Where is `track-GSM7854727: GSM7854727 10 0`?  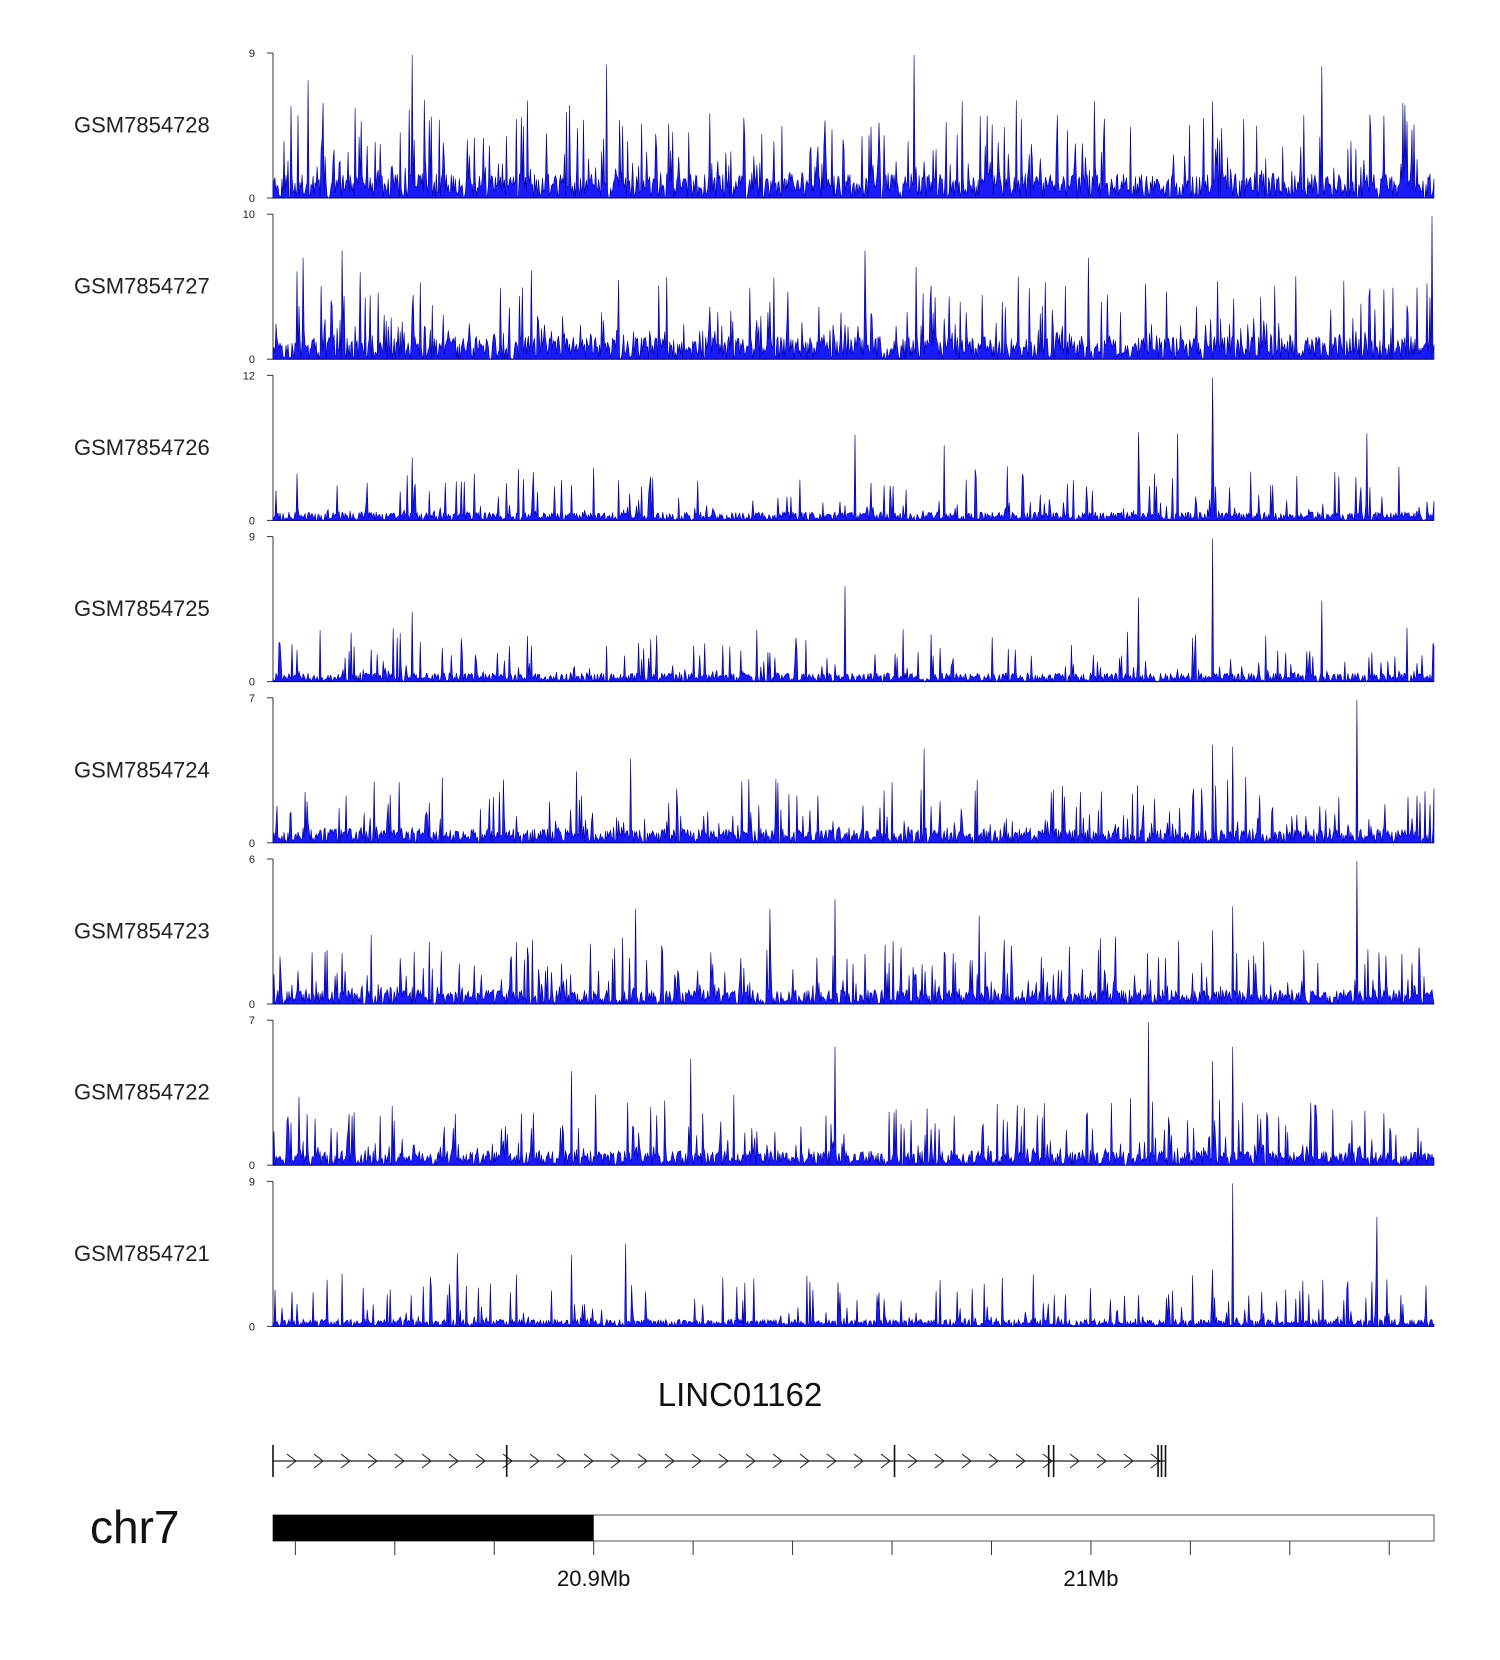
track-GSM7854727: GSM7854727 10 0 is located at coordinates (754, 287).